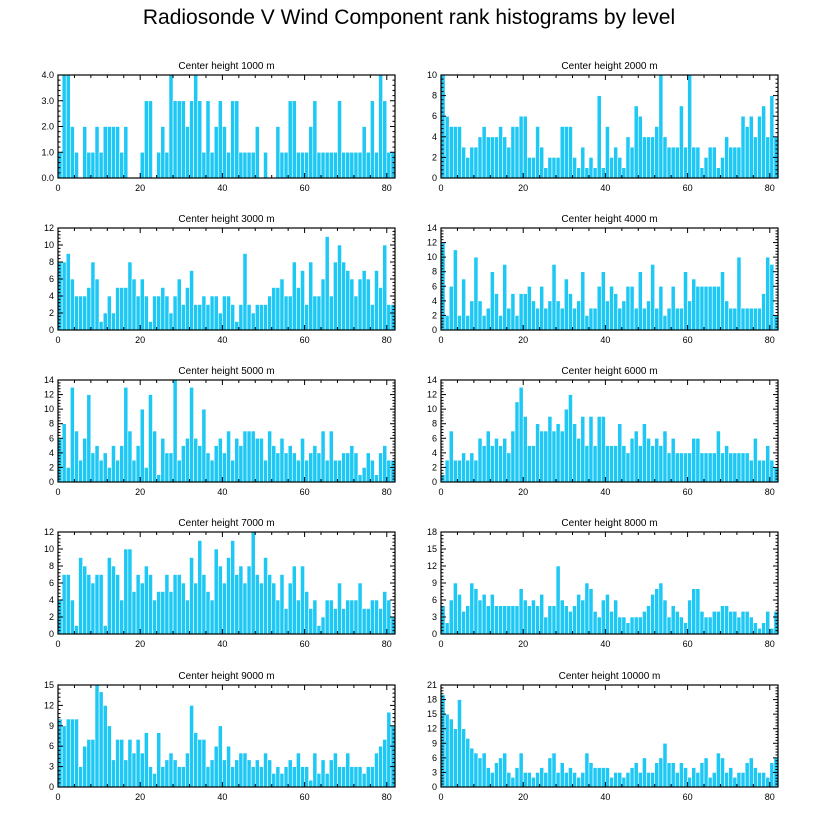  I want to click on y-tick-label: 3, so click(434, 772).